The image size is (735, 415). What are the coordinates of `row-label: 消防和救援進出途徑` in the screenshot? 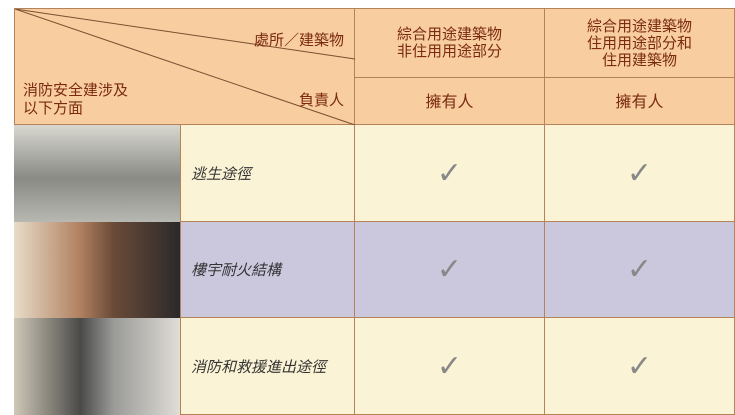 It's located at (267, 366).